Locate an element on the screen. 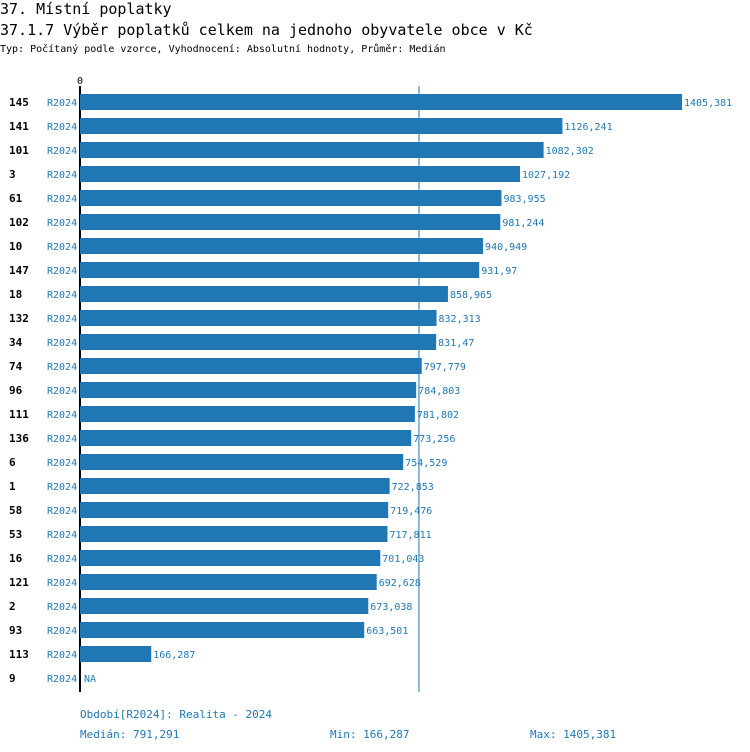 This screenshot has height=752, width=750. row-id-label: 2 is located at coordinates (12, 606).